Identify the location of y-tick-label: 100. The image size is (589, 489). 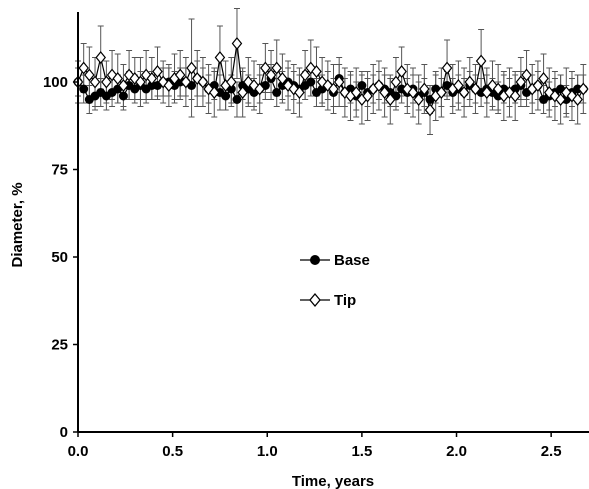
(55, 82).